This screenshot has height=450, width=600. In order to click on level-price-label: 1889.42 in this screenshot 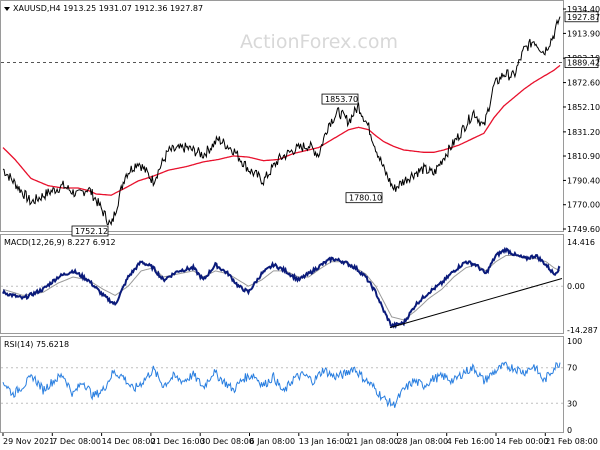, I will do `click(583, 63)`.